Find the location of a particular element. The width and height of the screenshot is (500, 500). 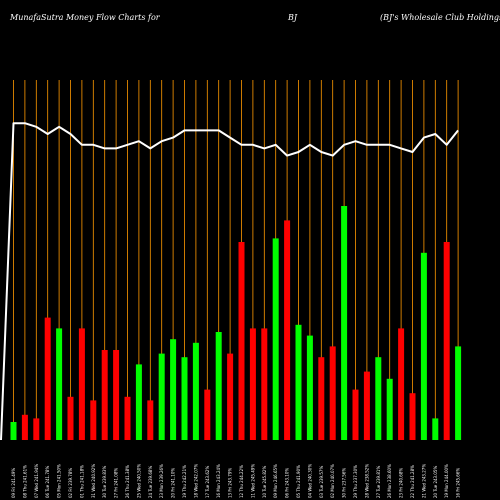

x-tick-label: 01 Thu 241.18% is located at coordinates (81, 481).